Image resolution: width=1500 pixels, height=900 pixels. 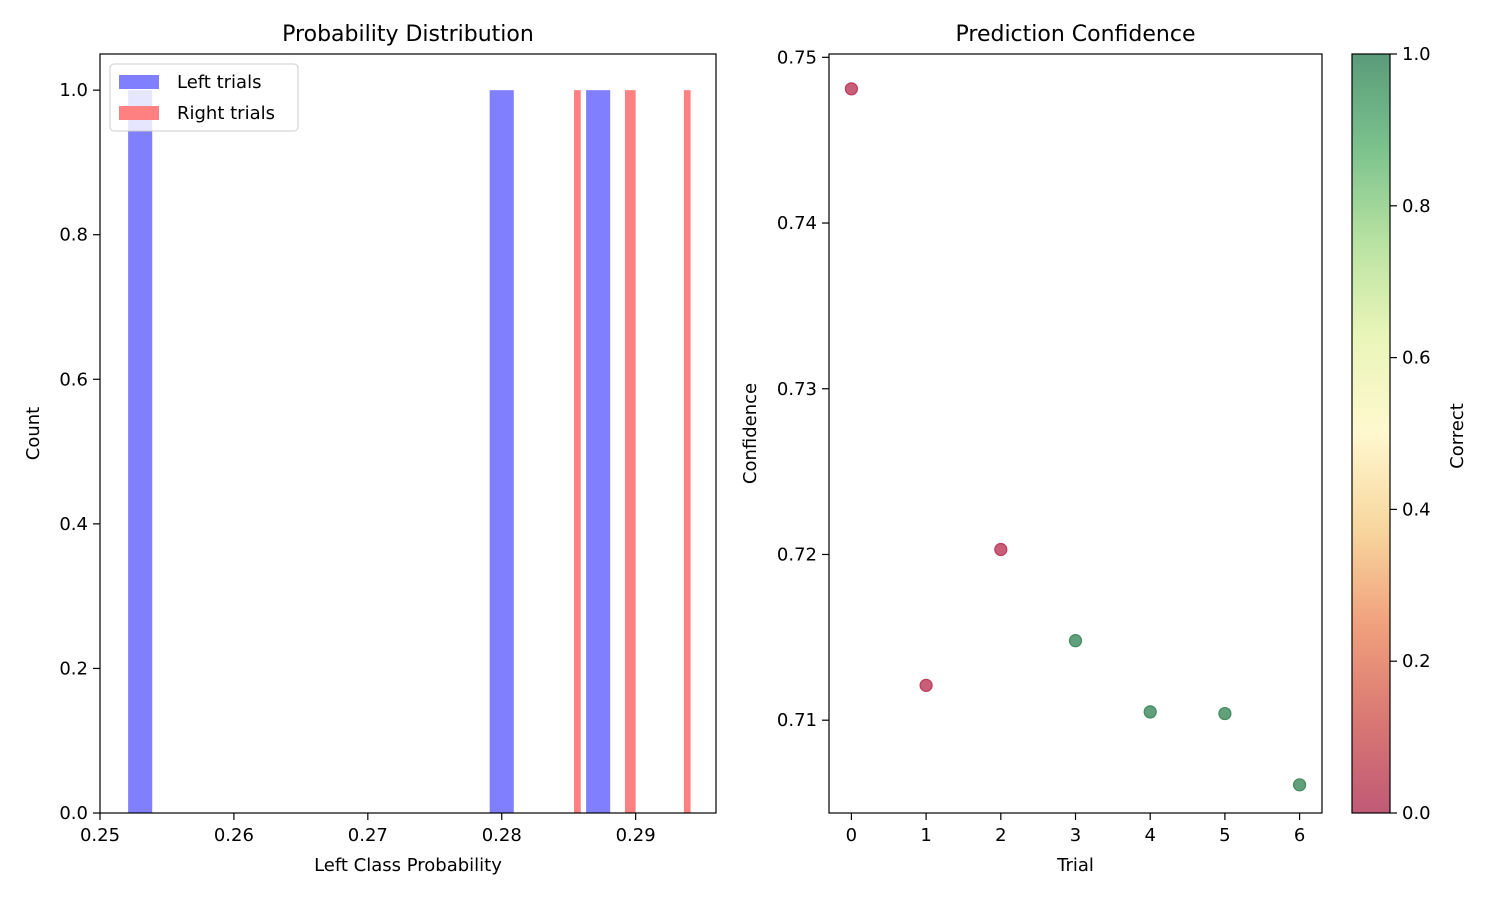 What do you see at coordinates (851, 835) in the screenshot?
I see `right-x-tick-label-0: 0` at bounding box center [851, 835].